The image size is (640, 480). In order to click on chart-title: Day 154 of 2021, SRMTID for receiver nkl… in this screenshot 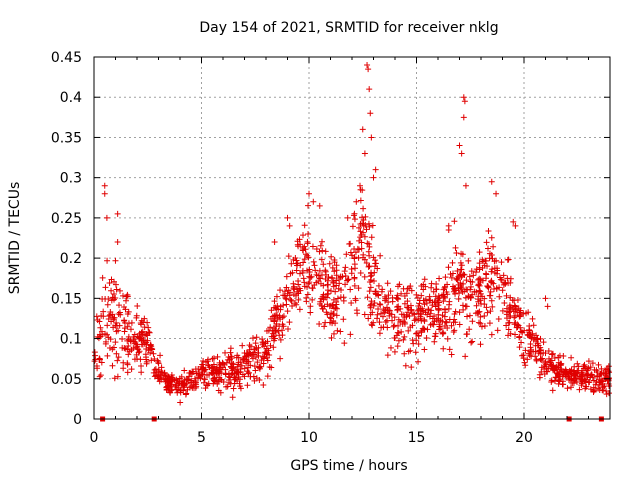, I will do `click(348, 28)`.